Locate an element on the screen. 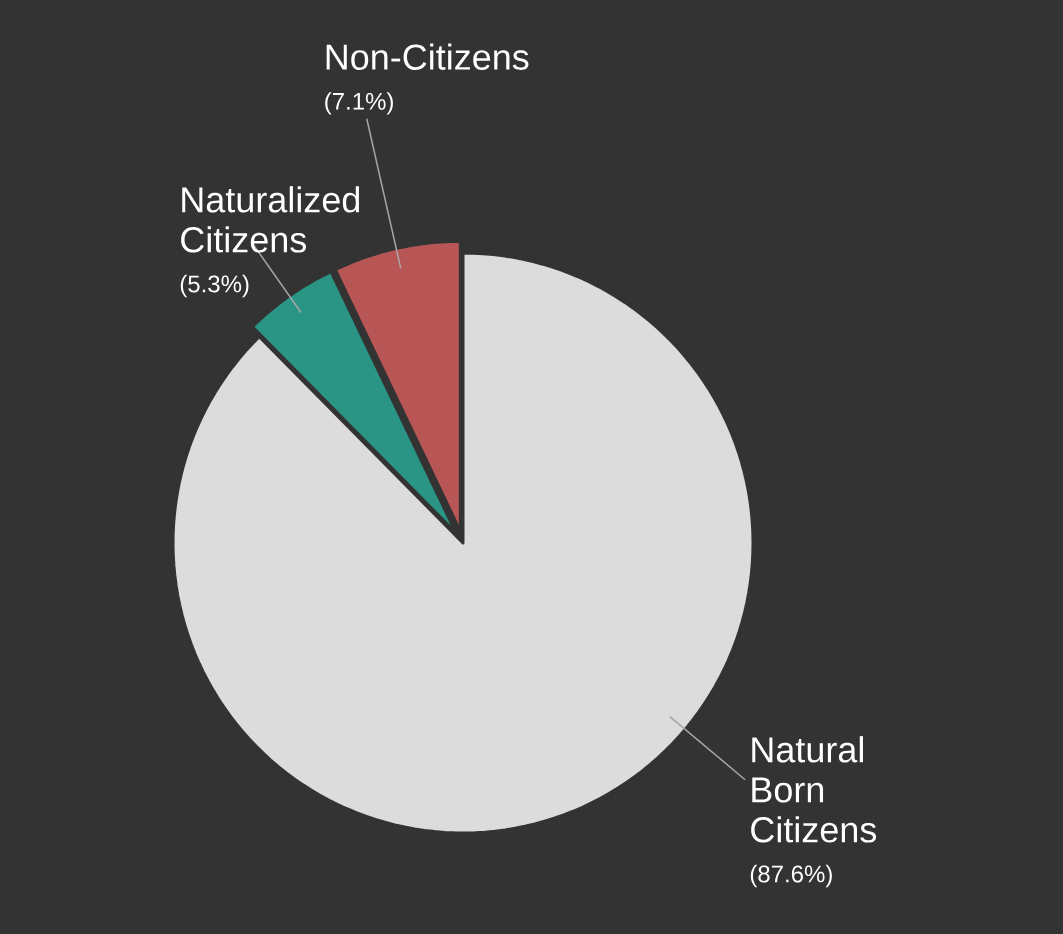 Image resolution: width=1063 pixels, height=934 pixels. data-label: (87.6%) is located at coordinates (791, 876).